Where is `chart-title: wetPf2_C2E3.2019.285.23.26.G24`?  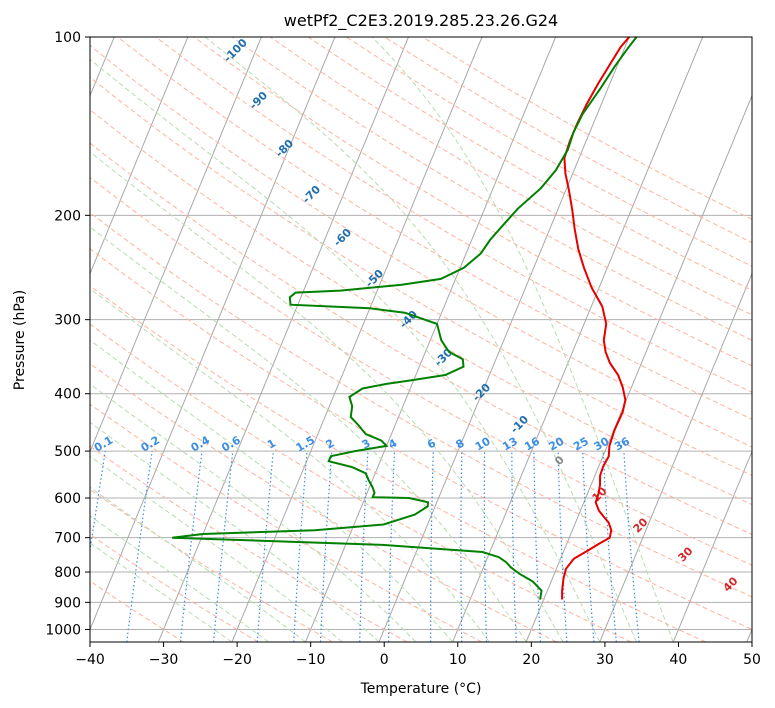 chart-title: wetPf2_C2E3.2019.285.23.26.G24 is located at coordinates (421, 21).